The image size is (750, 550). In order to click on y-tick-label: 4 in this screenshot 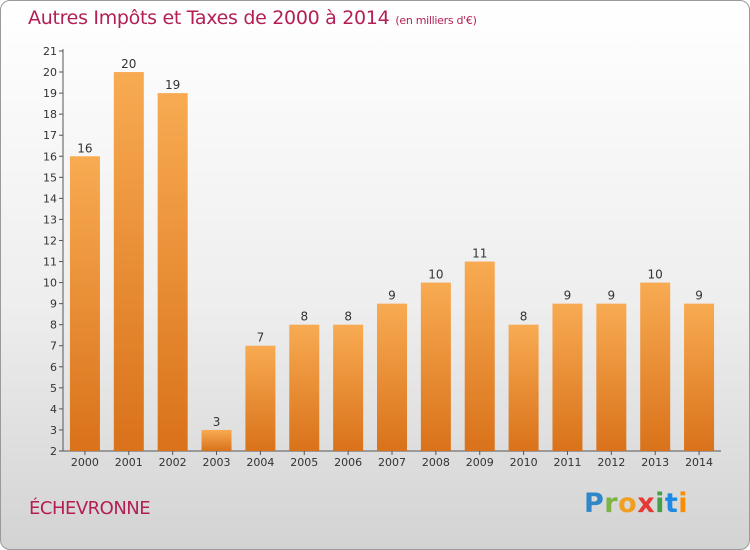, I will do `click(53, 409)`.